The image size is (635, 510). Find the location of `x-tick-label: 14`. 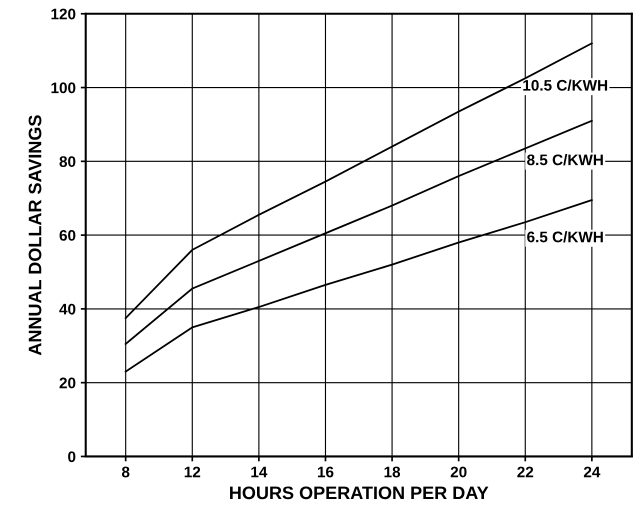

x-tick-label: 14 is located at coordinates (259, 472).